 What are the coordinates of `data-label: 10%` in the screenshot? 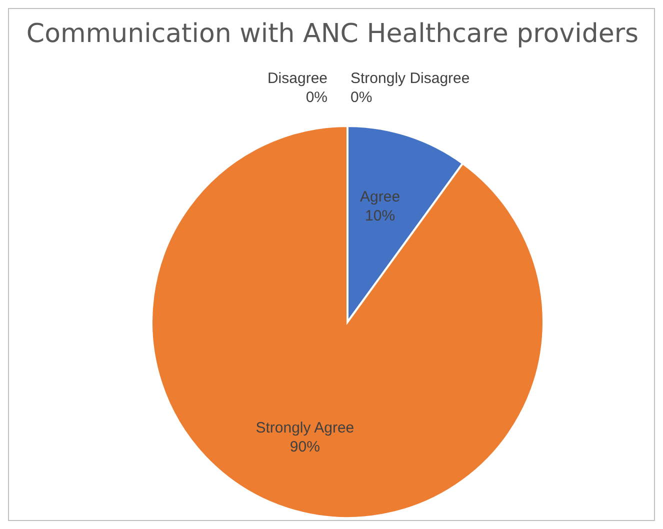 It's located at (380, 215).